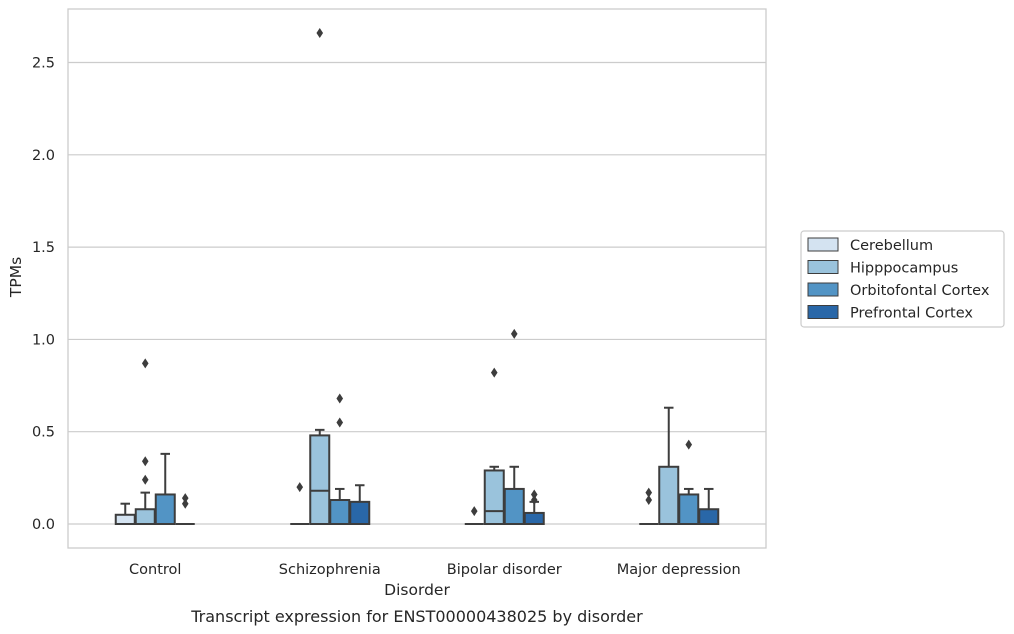 The width and height of the screenshot is (1014, 634). Describe the element at coordinates (43, 294) in the screenshot. I see `y-tick-labels: 0.0 0.5 1.0 1.5 2.0 2.5` at that location.